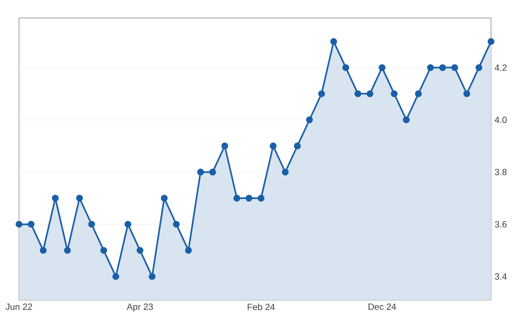 This screenshot has width=525, height=330. What do you see at coordinates (500, 120) in the screenshot?
I see `y-tick-label: 4.0` at bounding box center [500, 120].